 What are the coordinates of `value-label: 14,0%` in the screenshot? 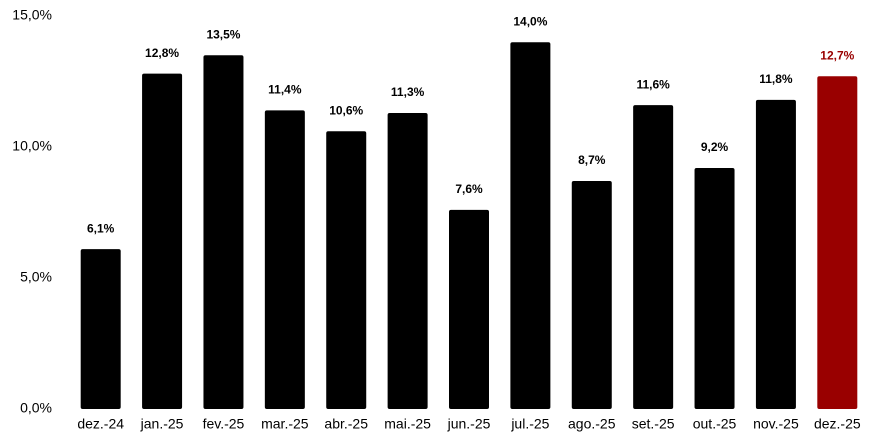 It's located at (530, 21).